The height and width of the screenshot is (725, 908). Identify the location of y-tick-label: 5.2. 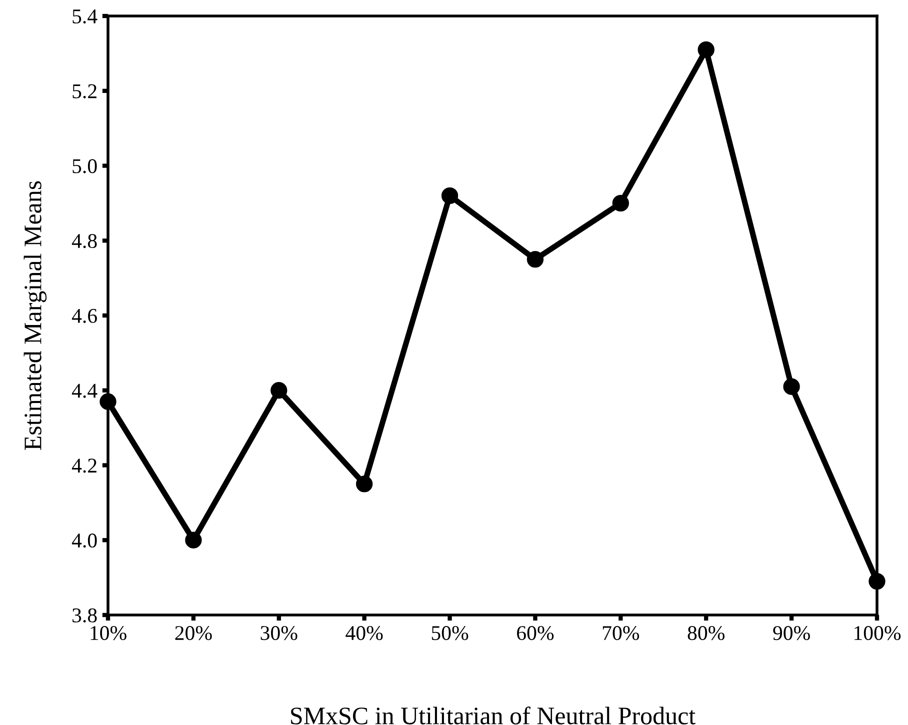
(84, 91).